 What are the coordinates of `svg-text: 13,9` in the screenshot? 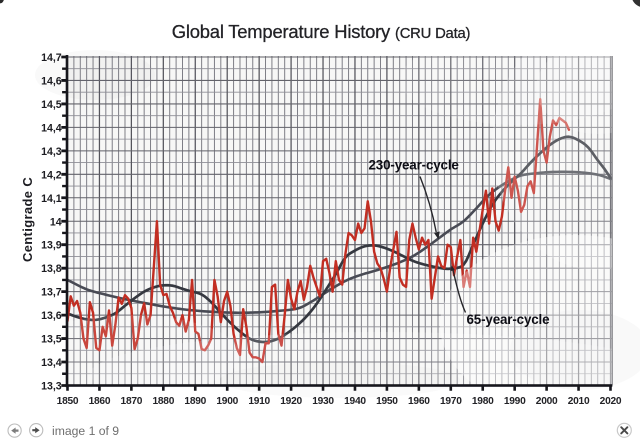 It's located at (51, 246).